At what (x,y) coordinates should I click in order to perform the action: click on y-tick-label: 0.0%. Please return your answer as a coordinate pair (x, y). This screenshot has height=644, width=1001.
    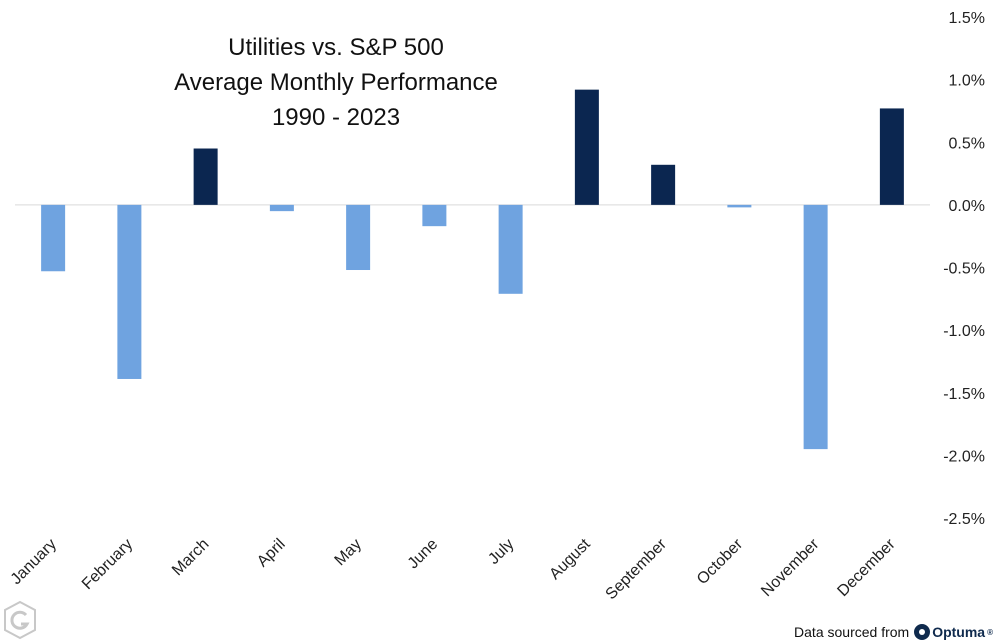
    Looking at the image, I should click on (967, 206).